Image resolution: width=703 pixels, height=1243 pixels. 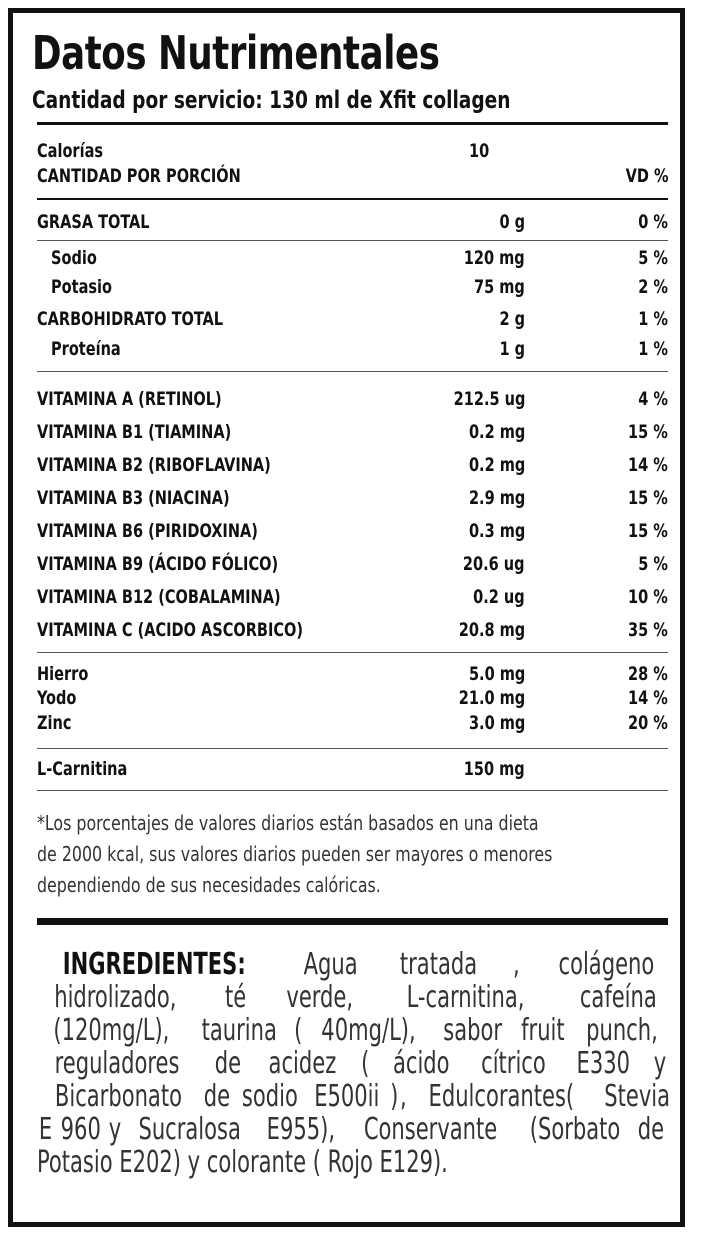 I want to click on vitamin-amount: 20.6 ug, so click(x=494, y=564).